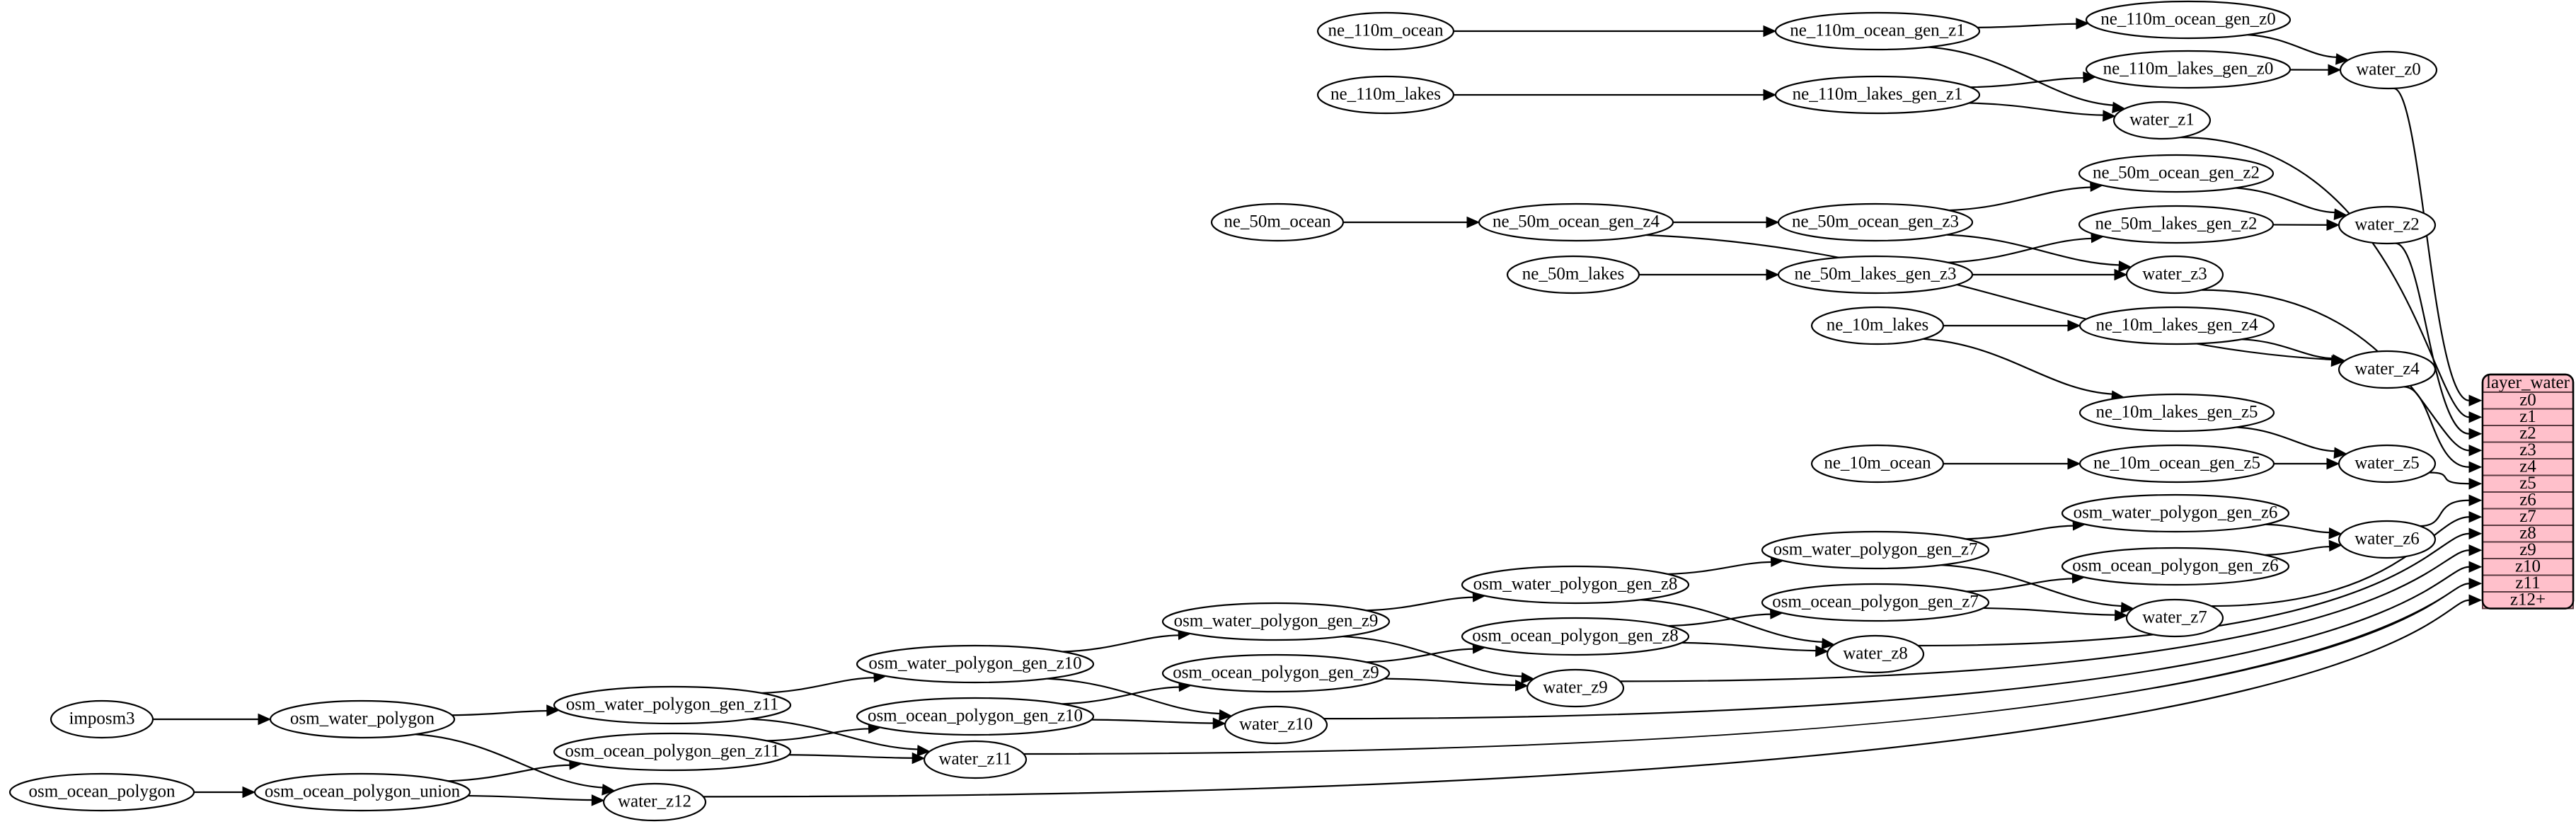  What do you see at coordinates (1226, 715) in the screenshot?
I see `arrow-osm_water_polygon_gen_z10-to-water_z10` at bounding box center [1226, 715].